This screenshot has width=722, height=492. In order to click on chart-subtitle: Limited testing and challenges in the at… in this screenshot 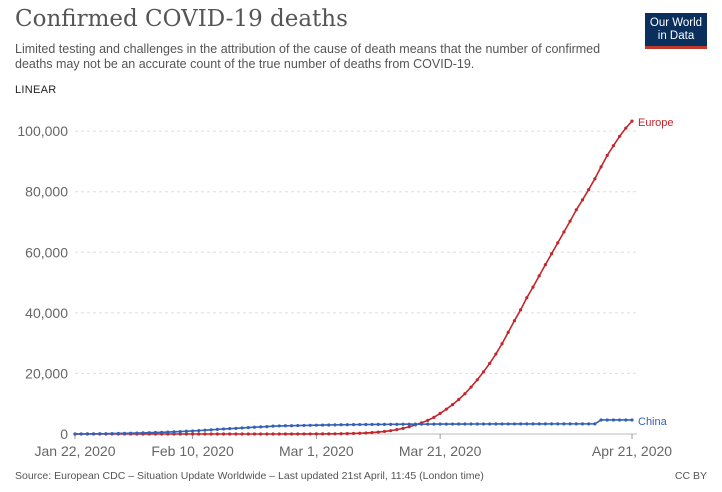, I will do `click(308, 56)`.